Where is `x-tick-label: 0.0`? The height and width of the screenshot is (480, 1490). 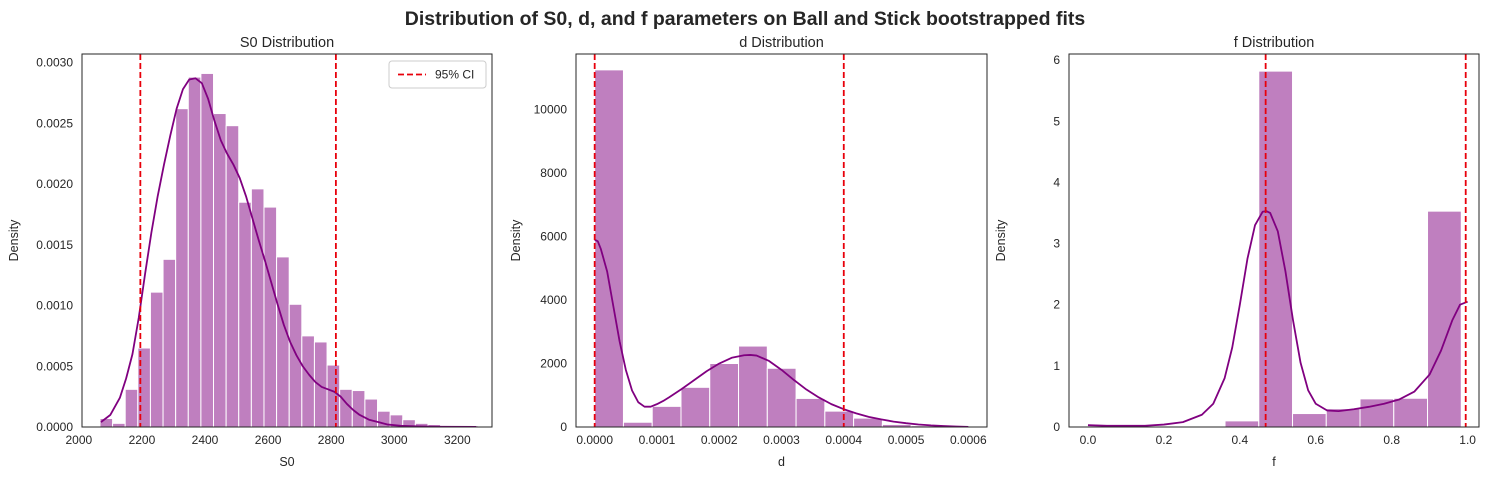
x-tick-label: 0.0 is located at coordinates (1088, 440).